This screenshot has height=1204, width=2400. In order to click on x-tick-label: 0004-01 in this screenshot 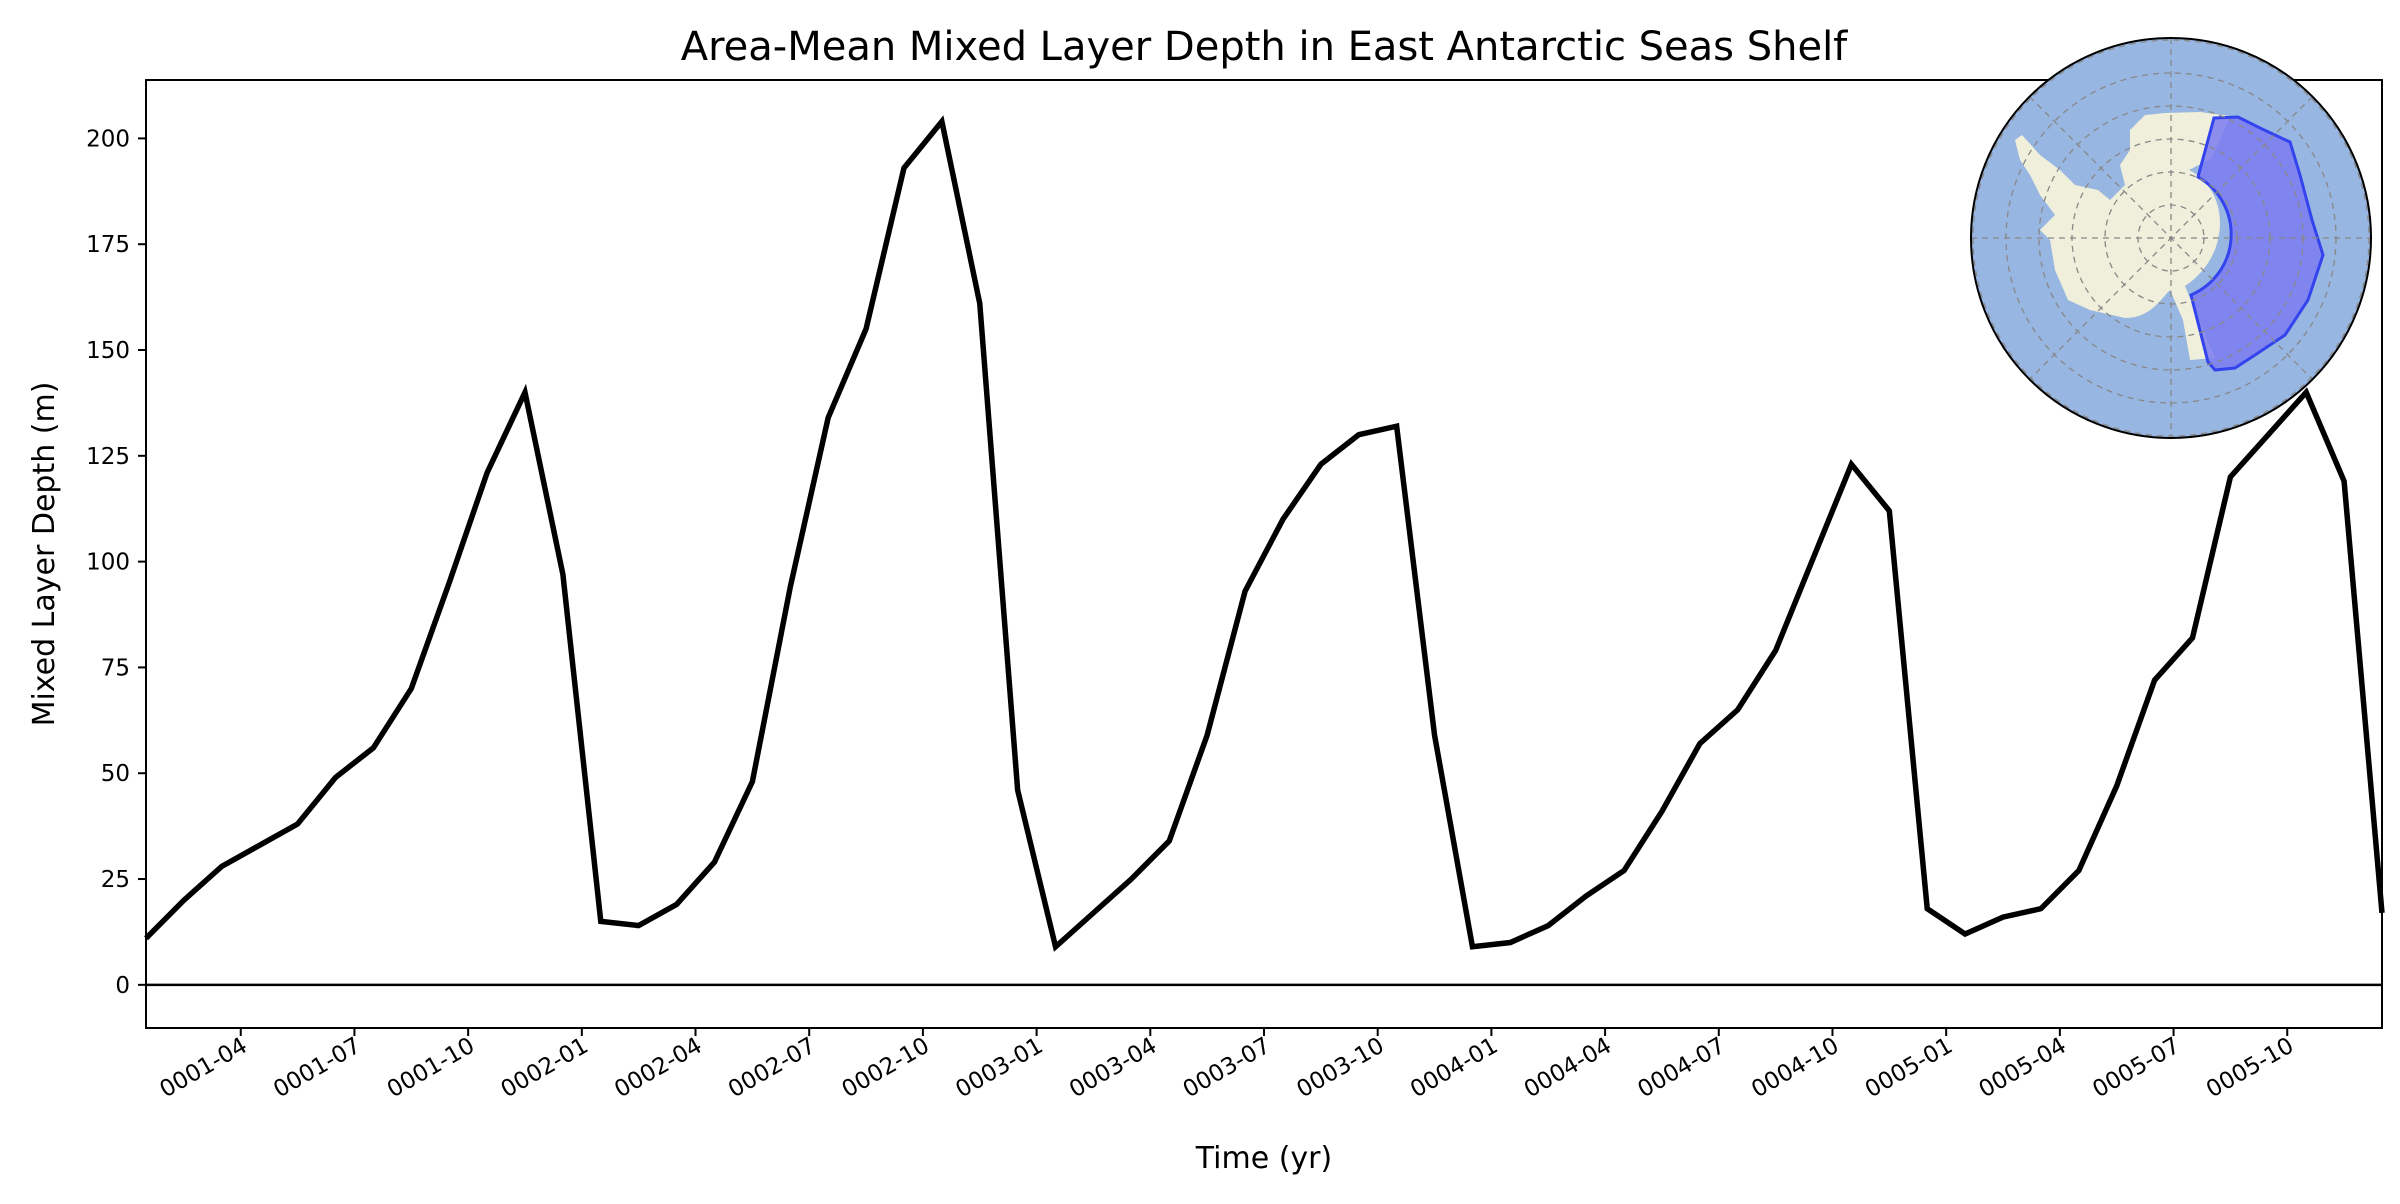, I will do `click(1454, 1068)`.